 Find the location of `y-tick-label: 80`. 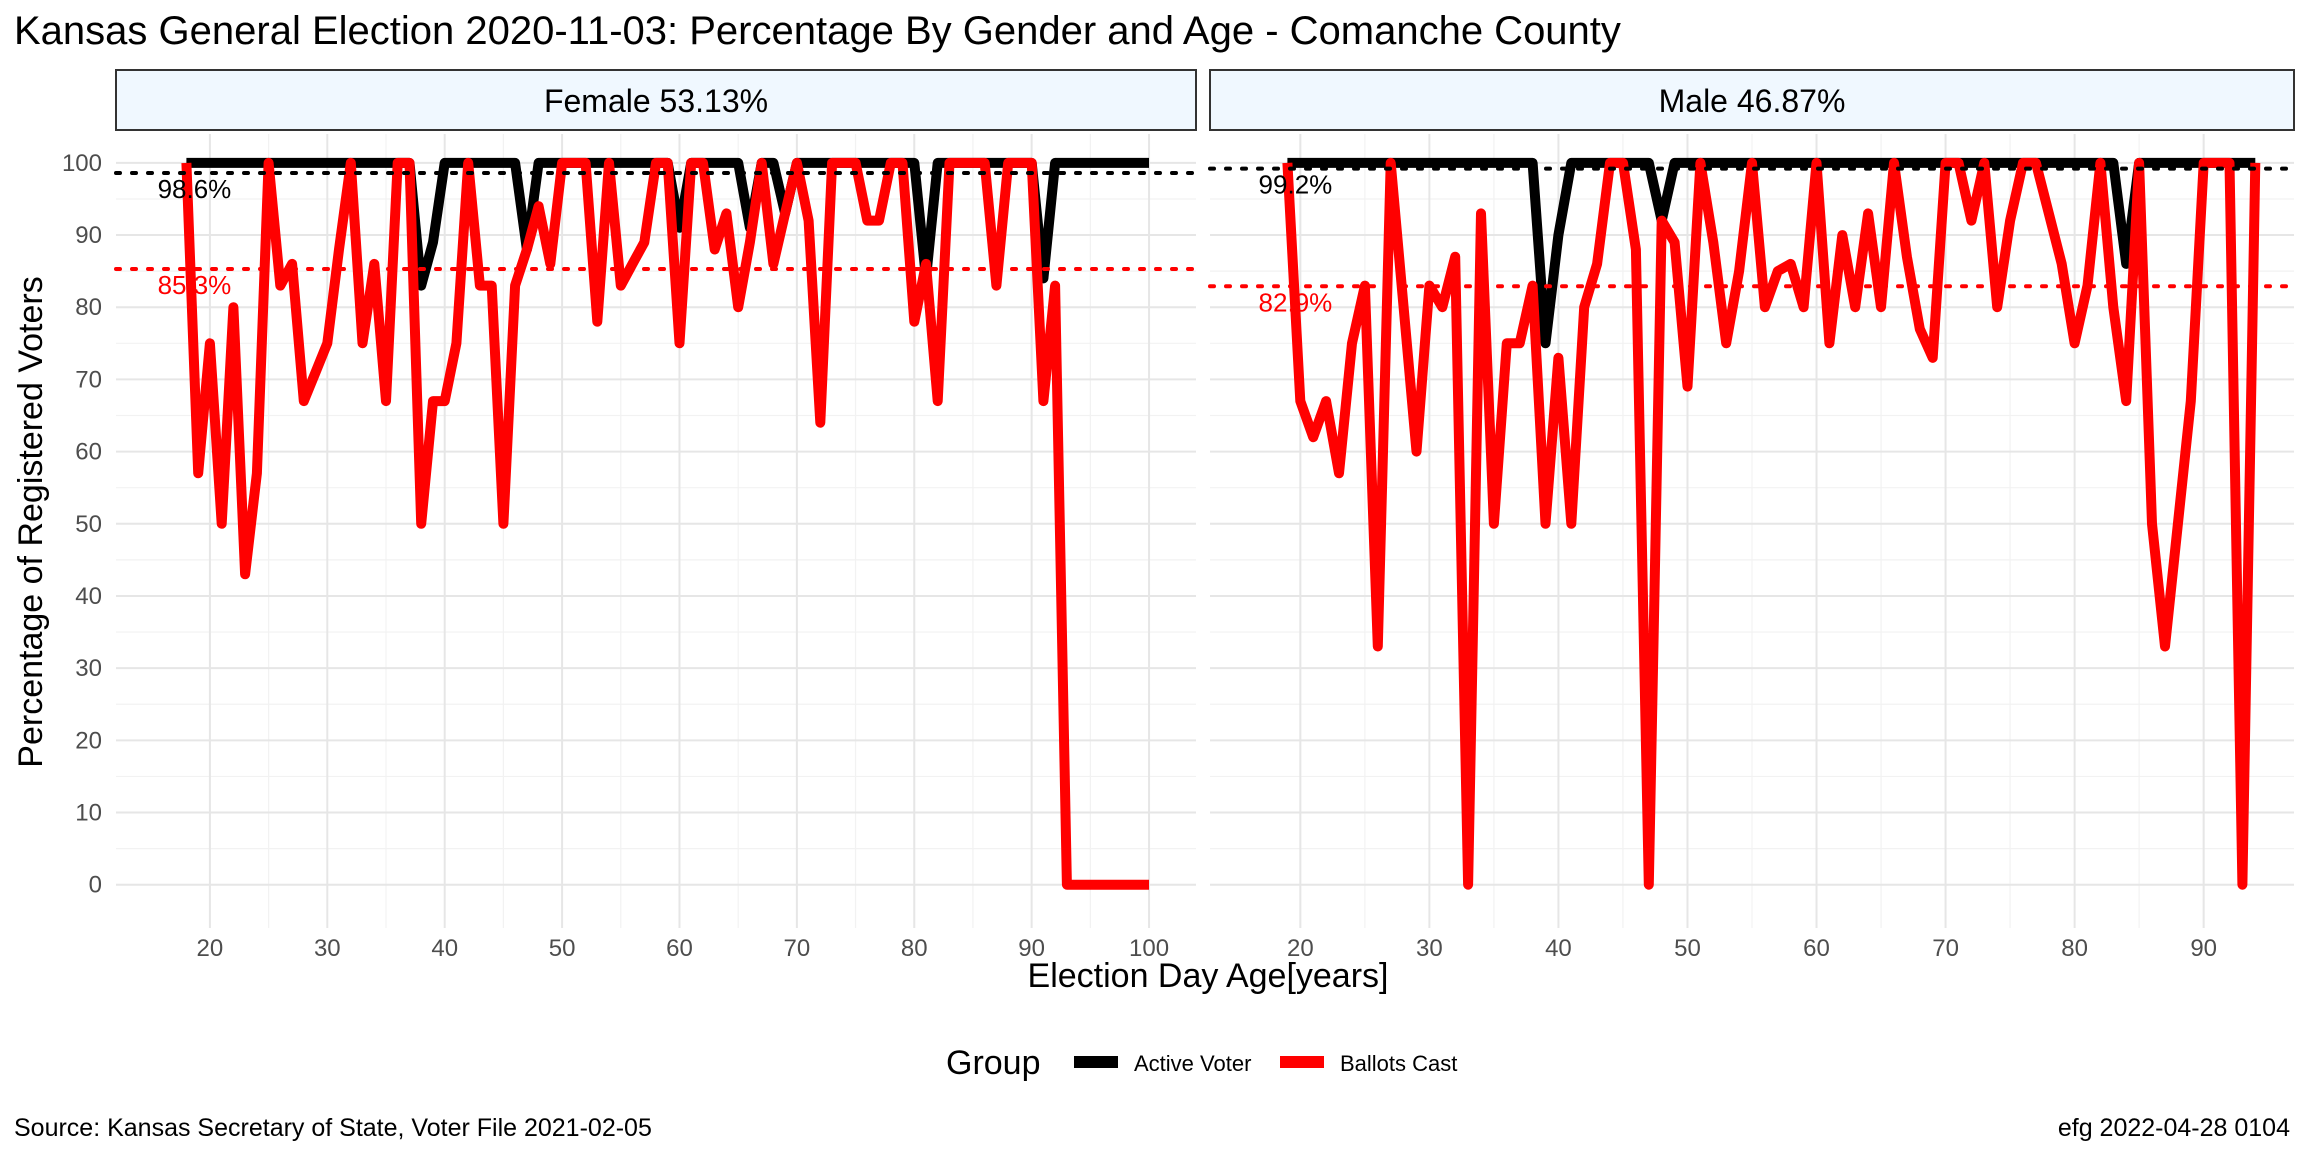

y-tick-label: 80 is located at coordinates (88, 307).